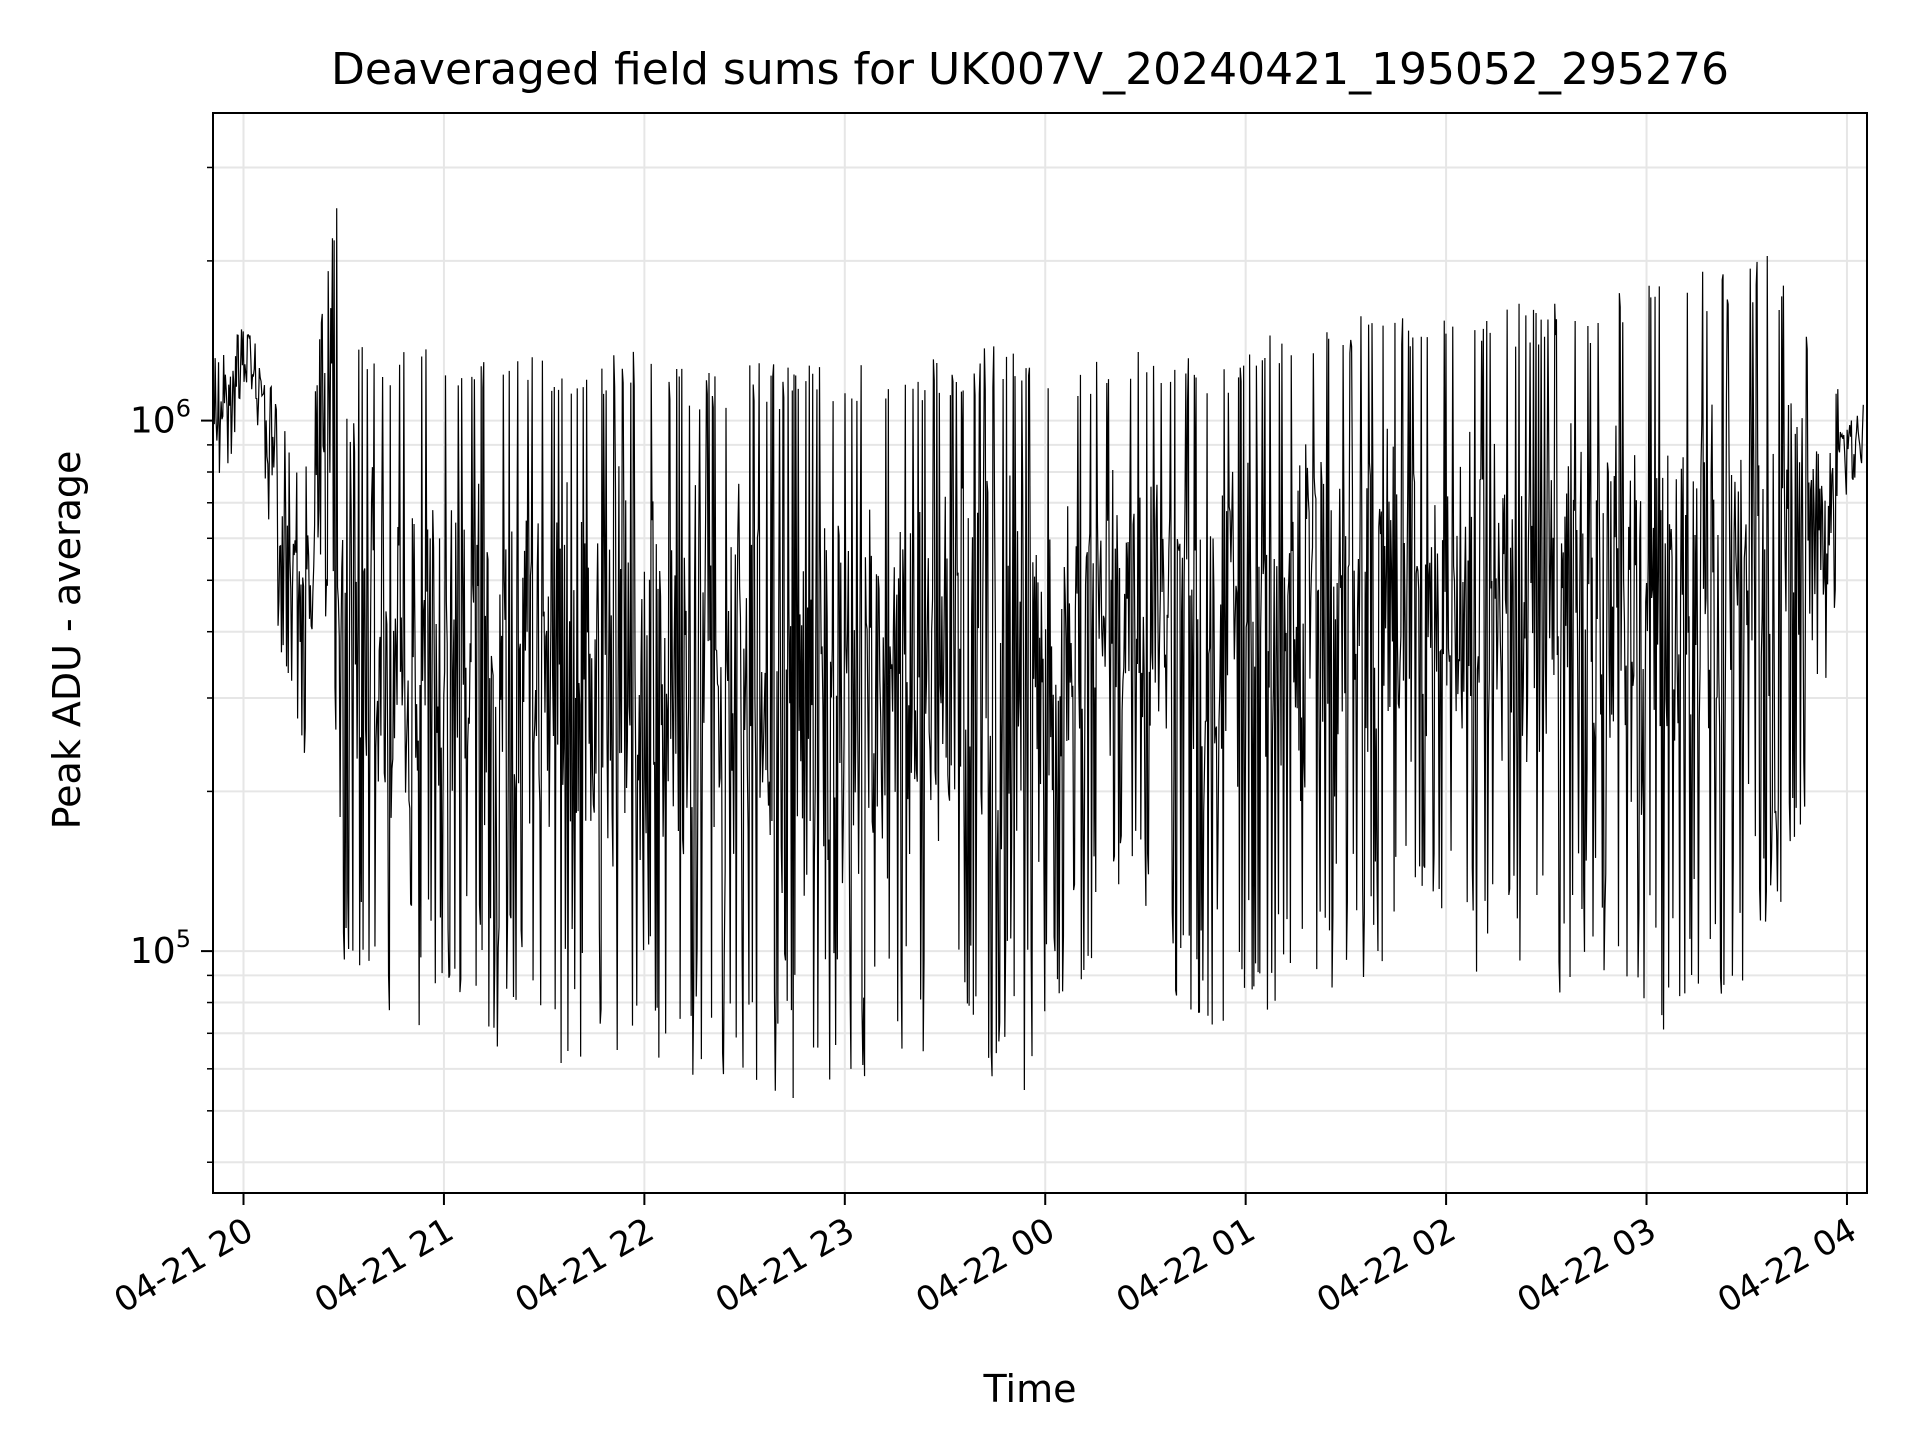  Describe the element at coordinates (67, 640) in the screenshot. I see `y-axis-label: Peak ADU - average` at that location.